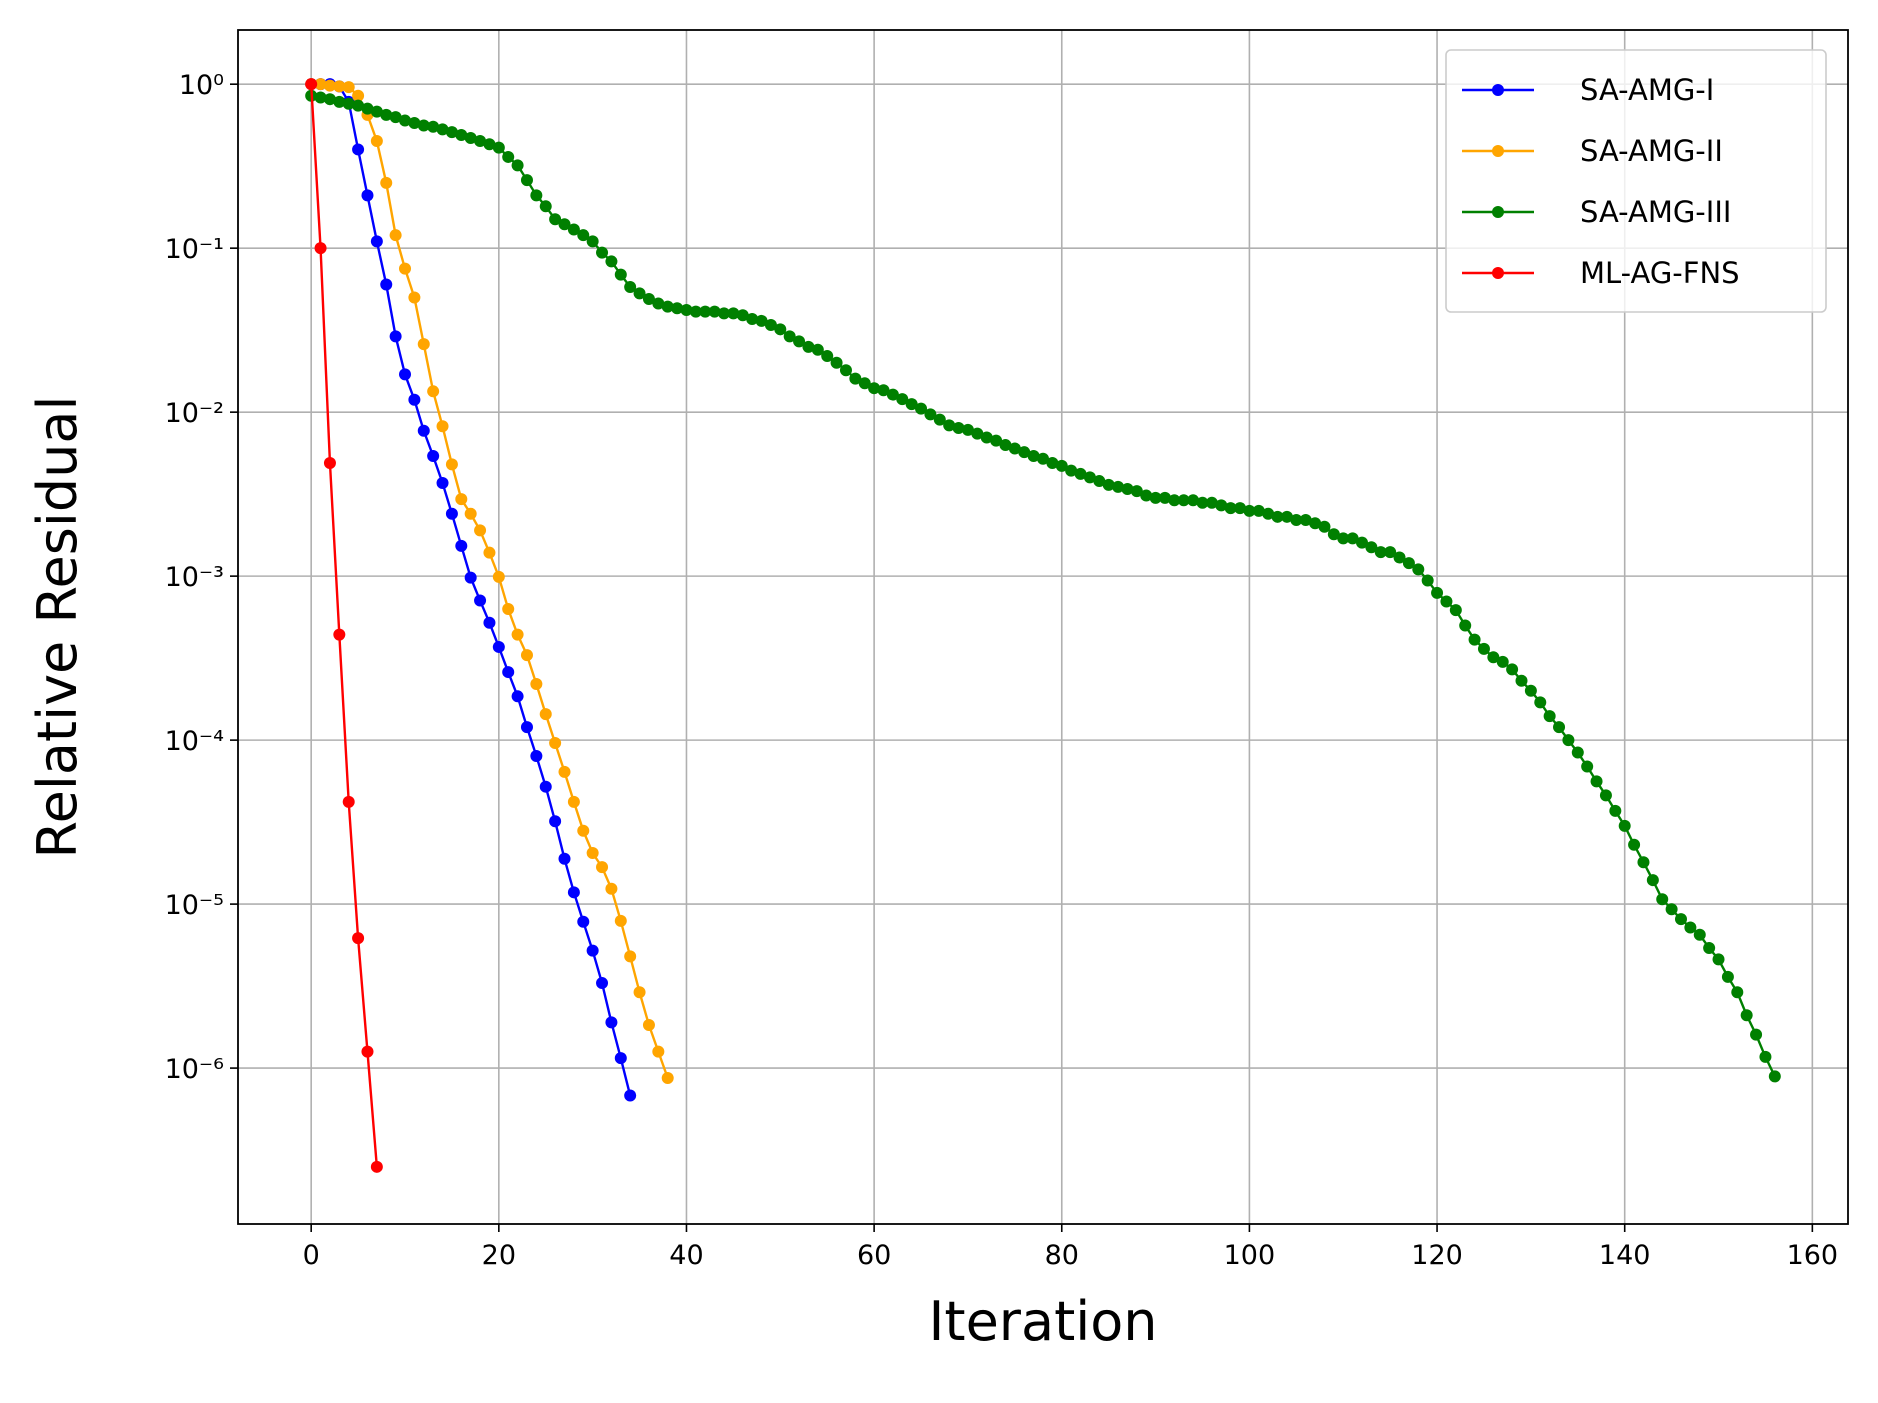  Describe the element at coordinates (686, 1255) in the screenshot. I see `x-tick-label: 40` at that location.